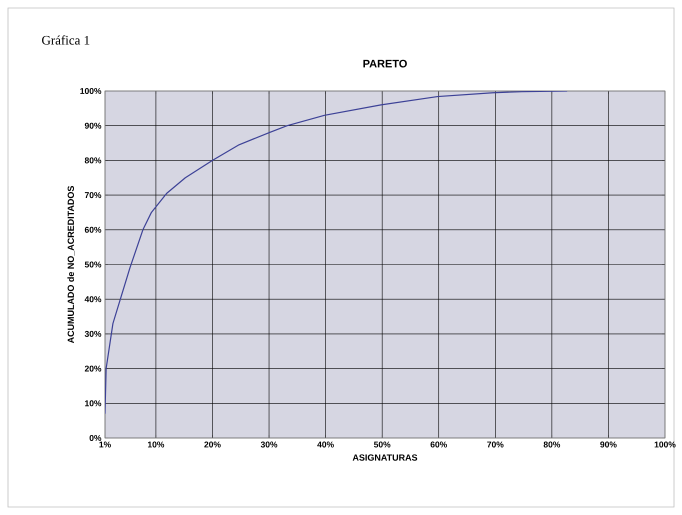 The height and width of the screenshot is (515, 682). I want to click on x-tick-label: 1%, so click(105, 445).